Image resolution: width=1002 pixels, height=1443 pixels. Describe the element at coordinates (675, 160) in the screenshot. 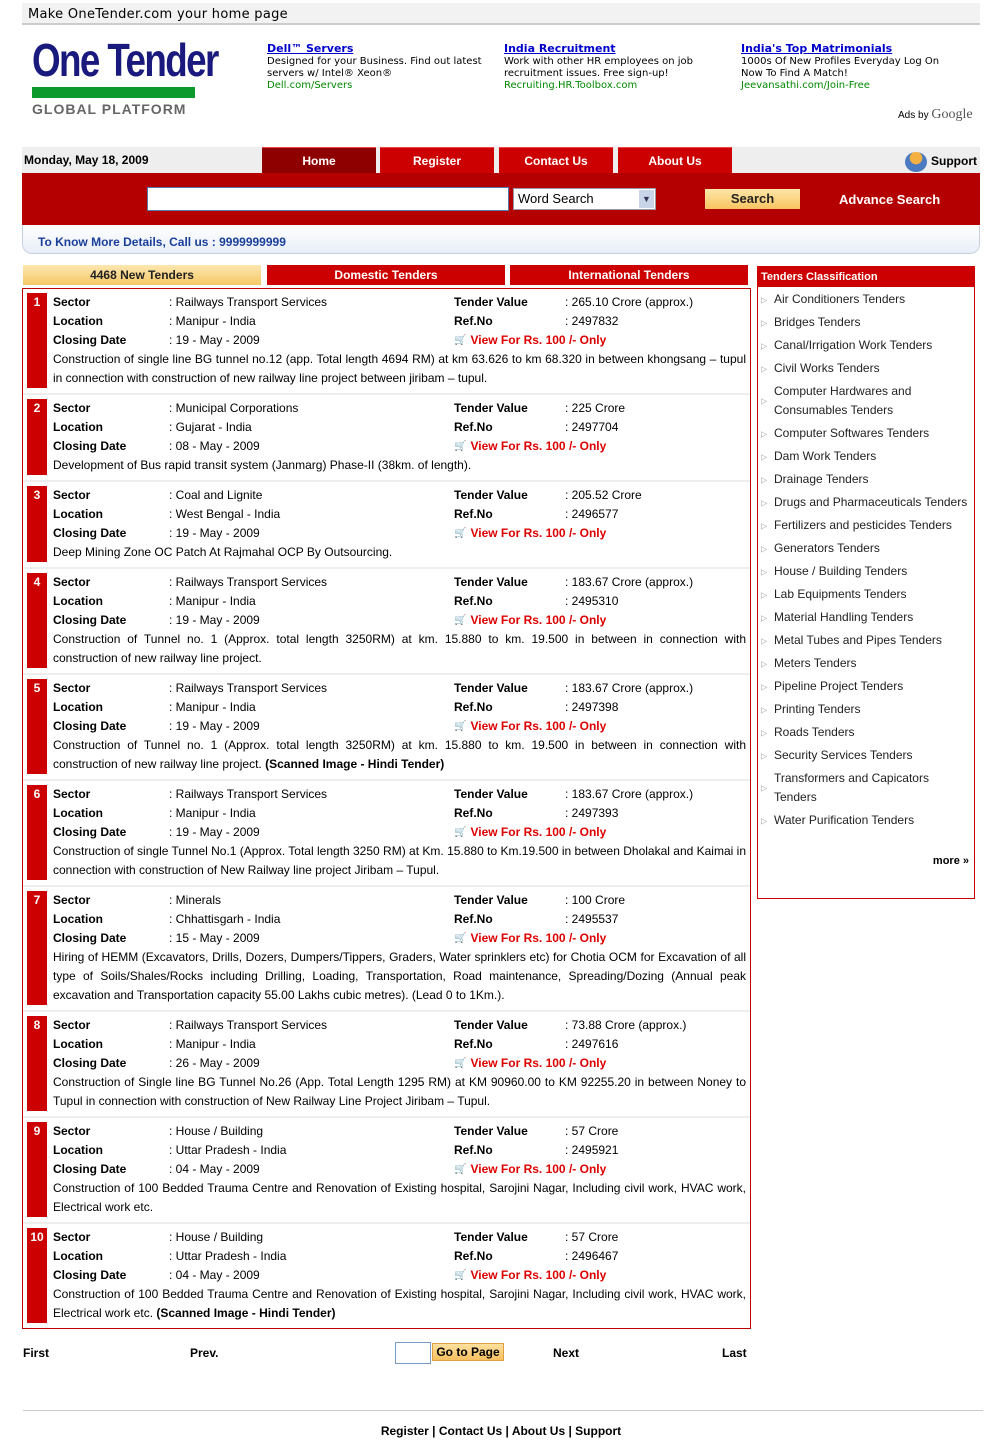

I see `tab-about-us: About Us` at that location.